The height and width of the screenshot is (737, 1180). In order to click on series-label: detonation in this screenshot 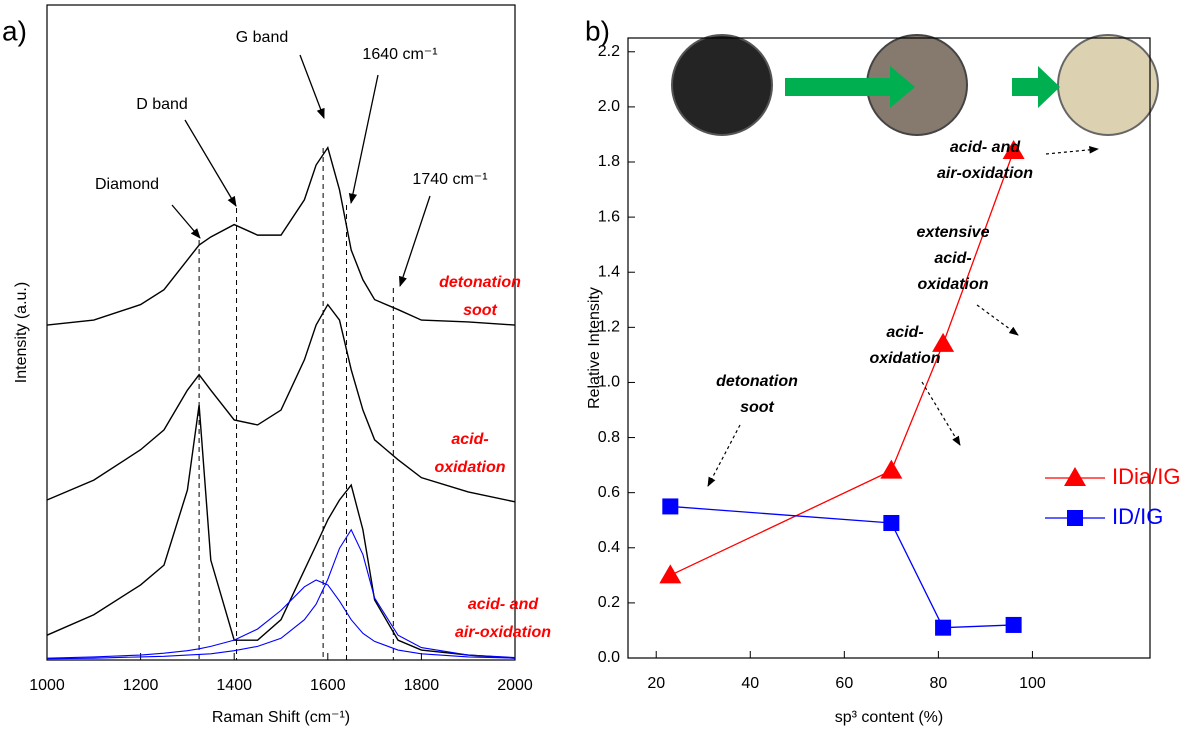, I will do `click(480, 282)`.